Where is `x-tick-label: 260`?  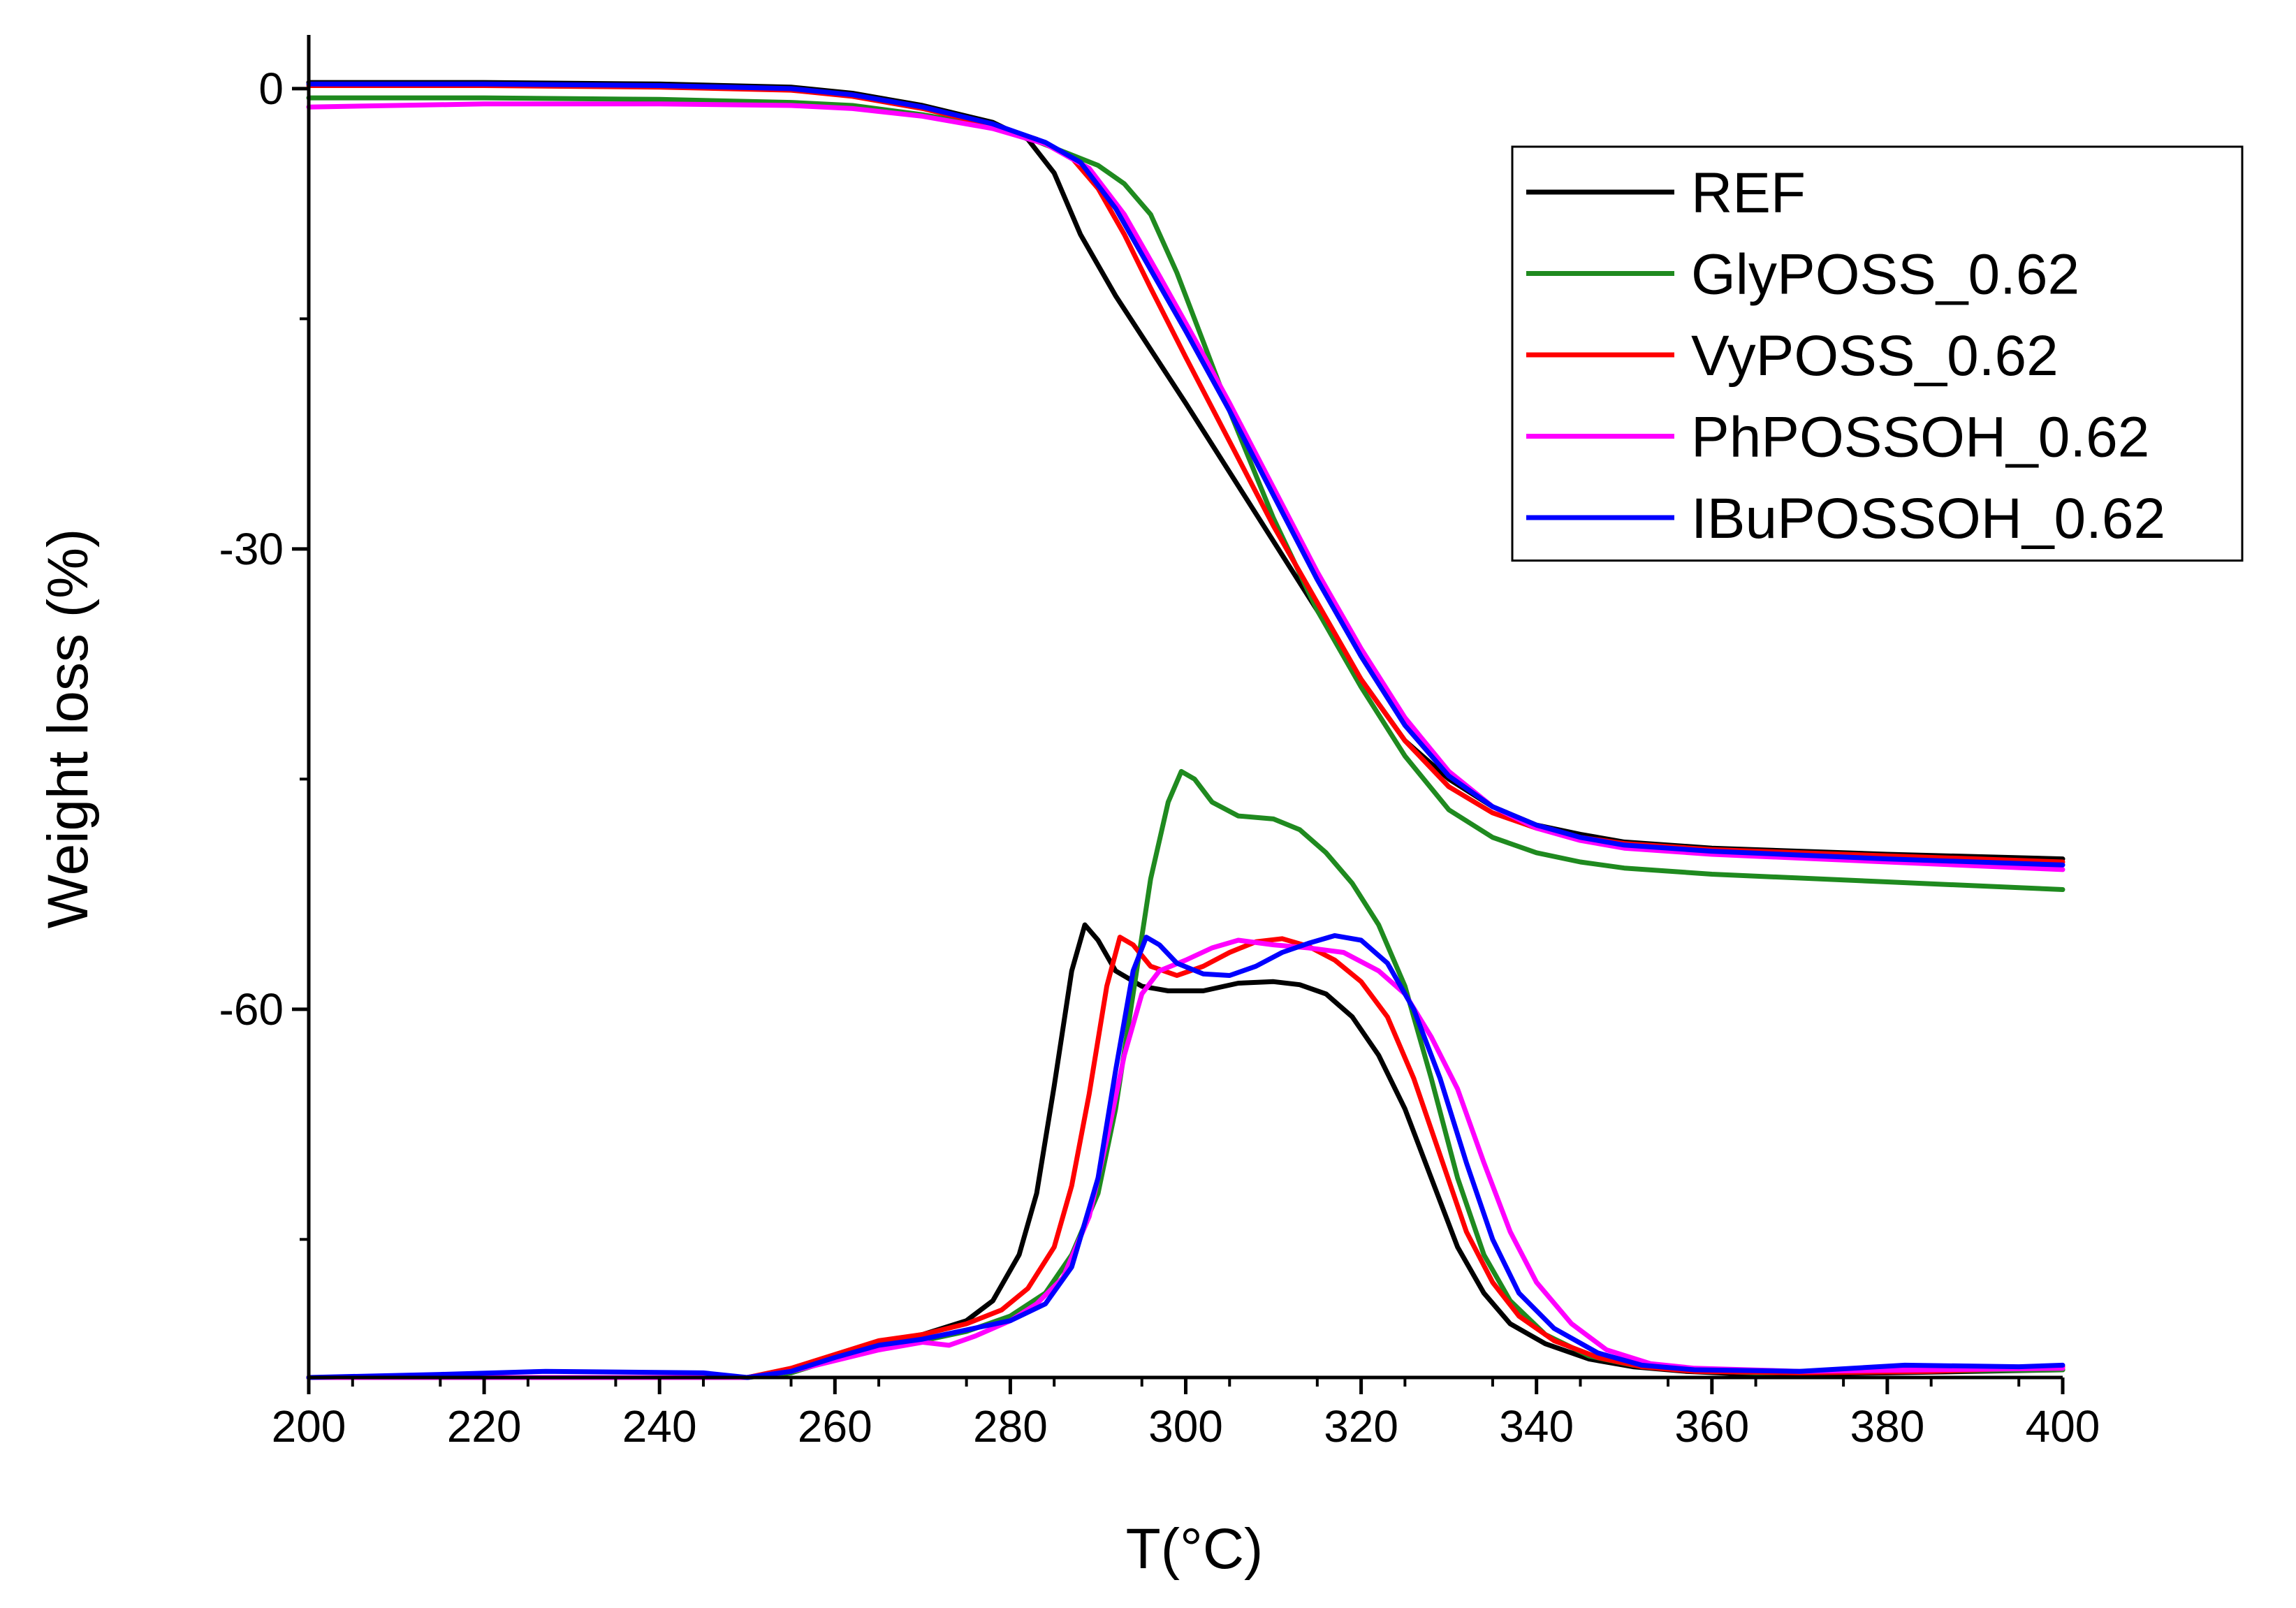 x-tick-label: 260 is located at coordinates (835, 1426).